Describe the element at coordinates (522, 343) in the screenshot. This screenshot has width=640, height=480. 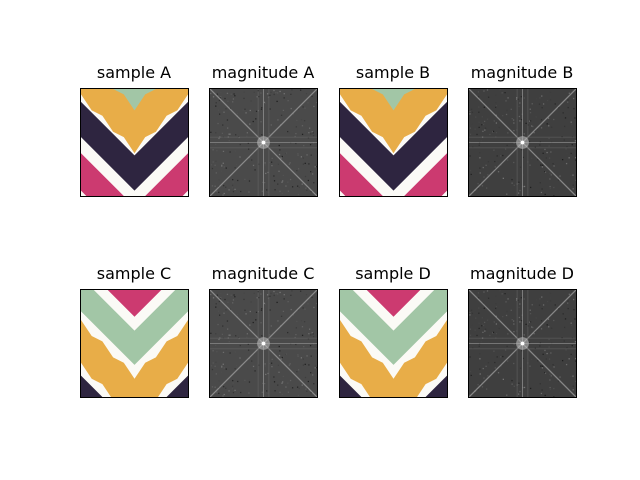
I see `magnitude-d-image` at that location.